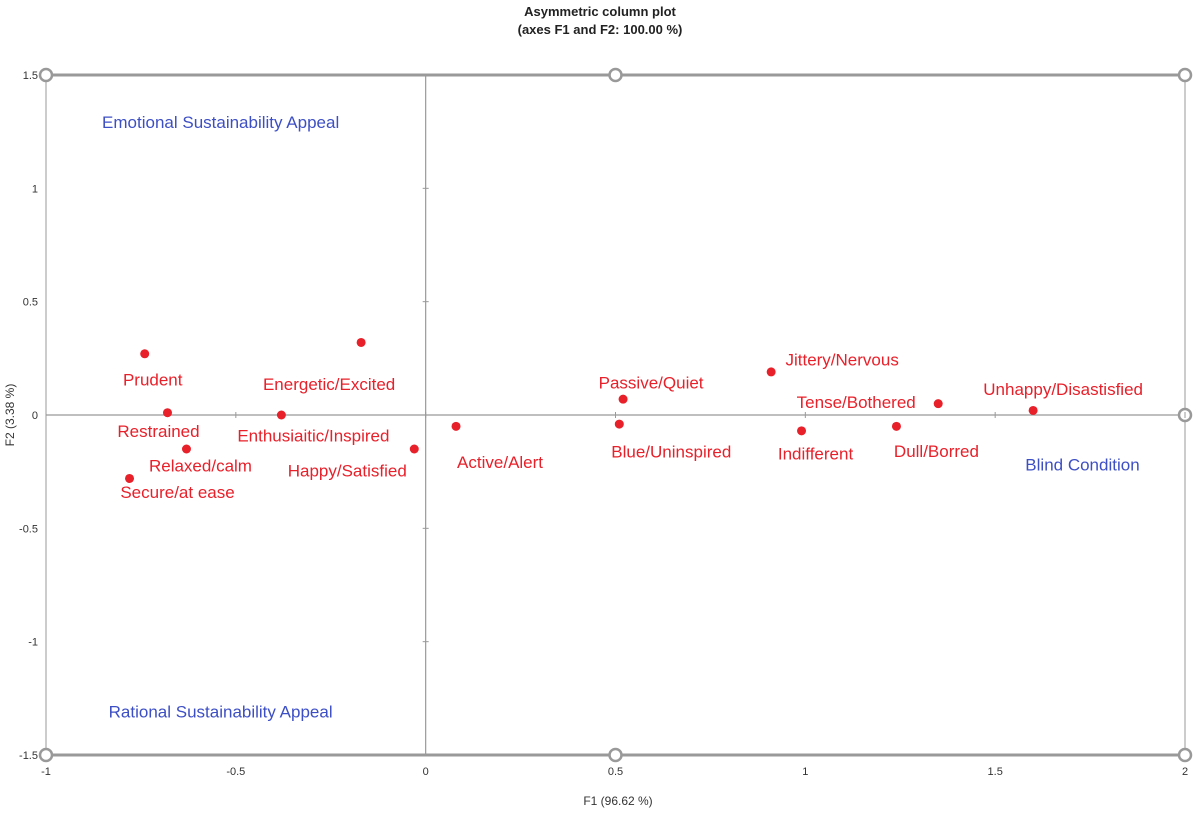 The height and width of the screenshot is (819, 1200). I want to click on x-tick-label: 1.5, so click(995, 772).